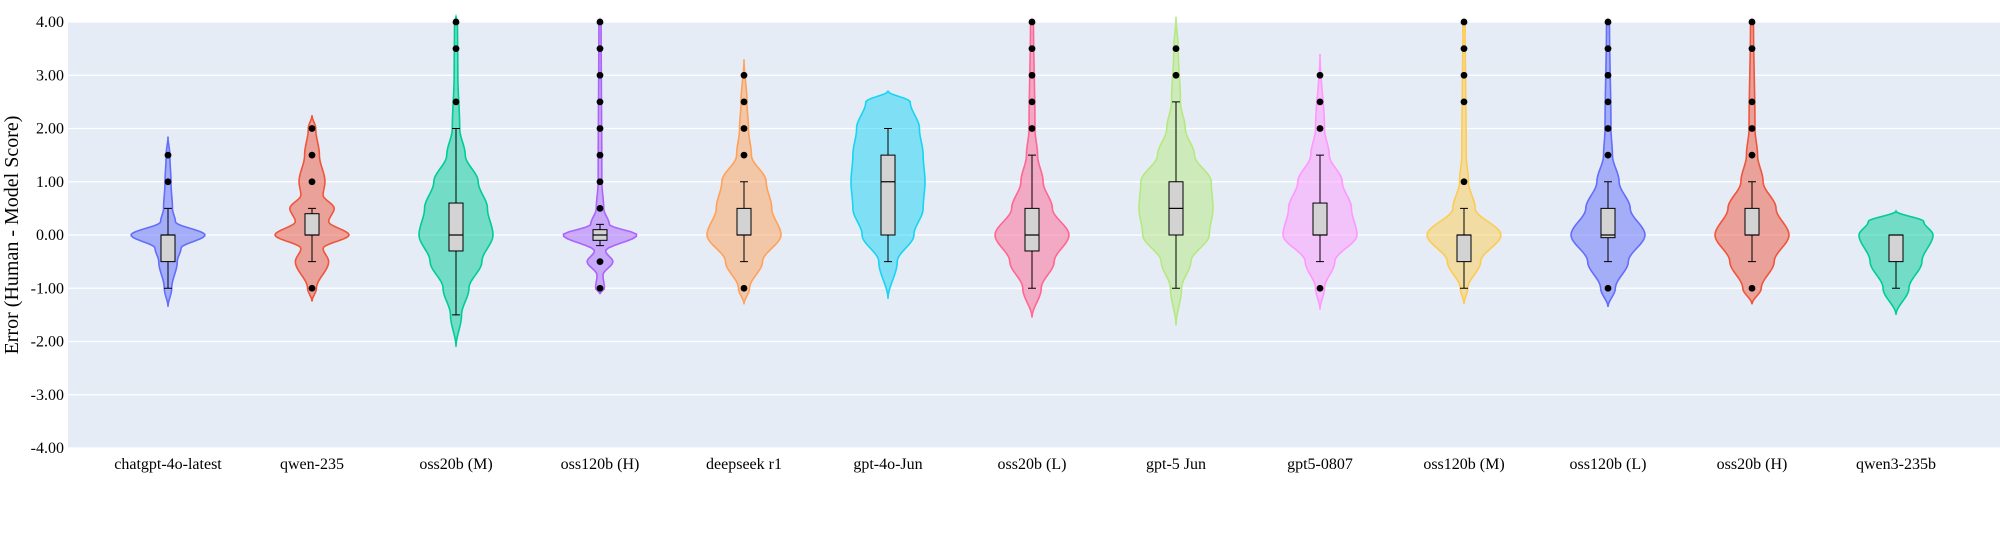  Describe the element at coordinates (744, 464) in the screenshot. I see `x-tick-label: deepseek r1` at that location.